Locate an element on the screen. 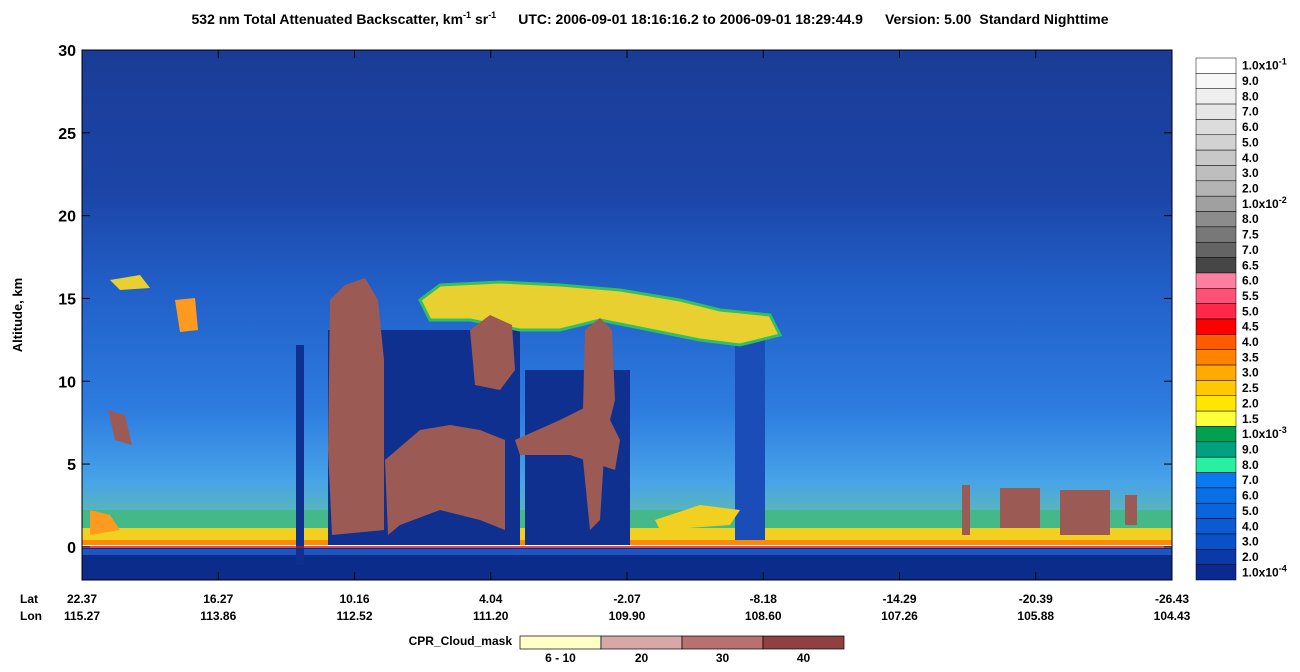 The image size is (1300, 672). x-tick-label: -26.43 is located at coordinates (1172, 599).